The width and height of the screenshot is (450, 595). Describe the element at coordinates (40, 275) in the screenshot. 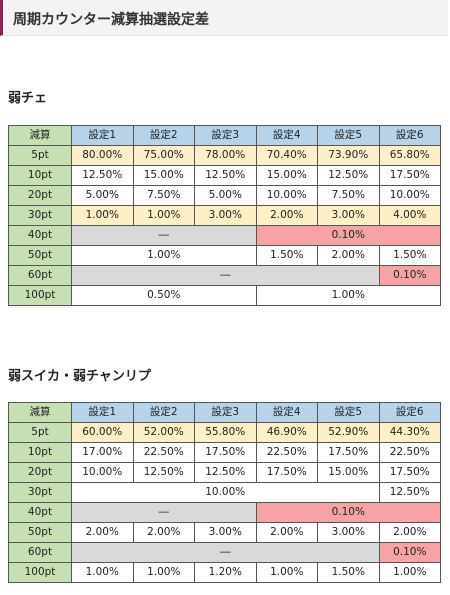

I see `row-label: 60pt` at that location.